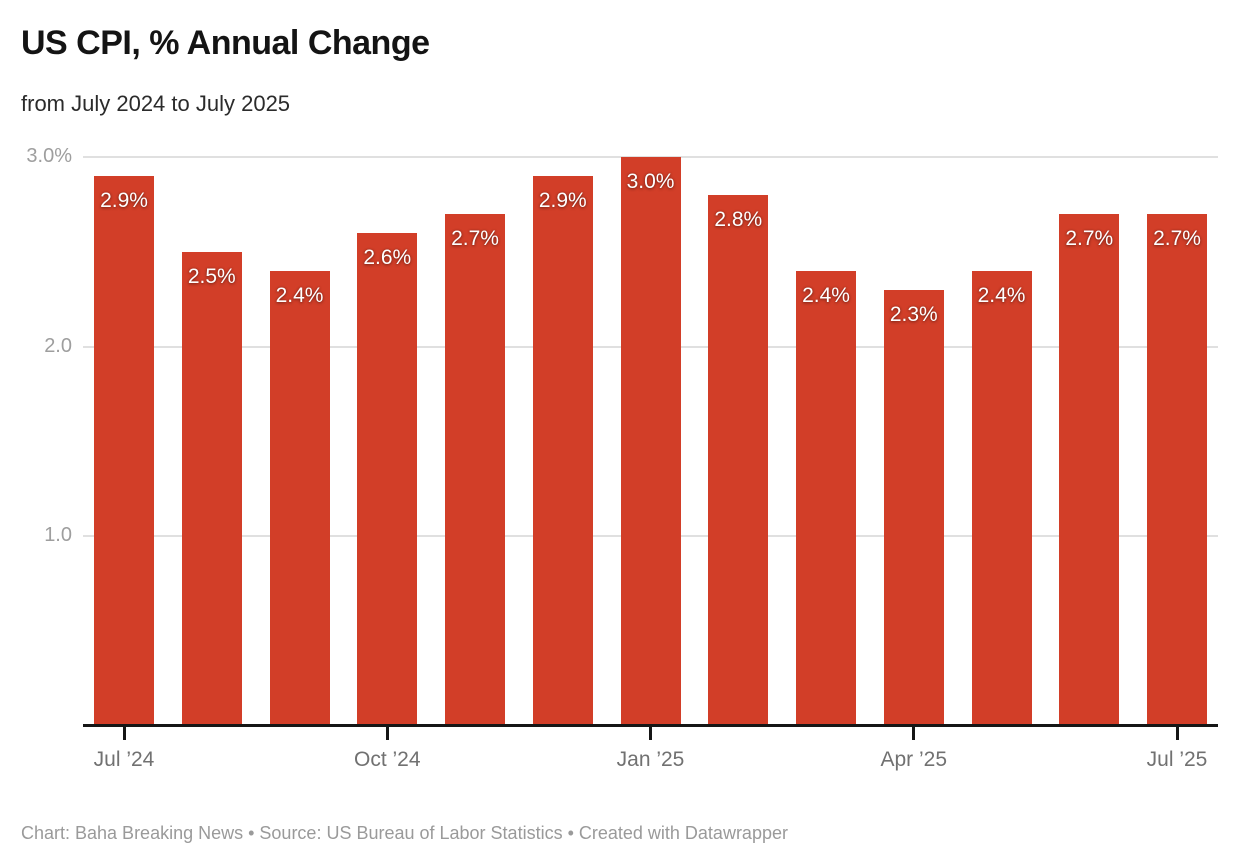  What do you see at coordinates (211, 488) in the screenshot?
I see `bar: 2.5%` at bounding box center [211, 488].